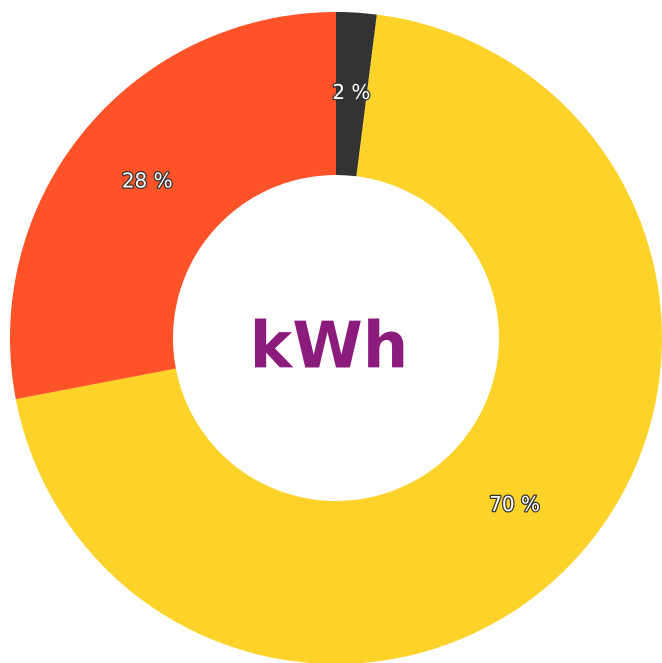 Image resolution: width=662 pixels, height=663 pixels. Describe the element at coordinates (351, 92) in the screenshot. I see `value-label: 2 %` at that location.